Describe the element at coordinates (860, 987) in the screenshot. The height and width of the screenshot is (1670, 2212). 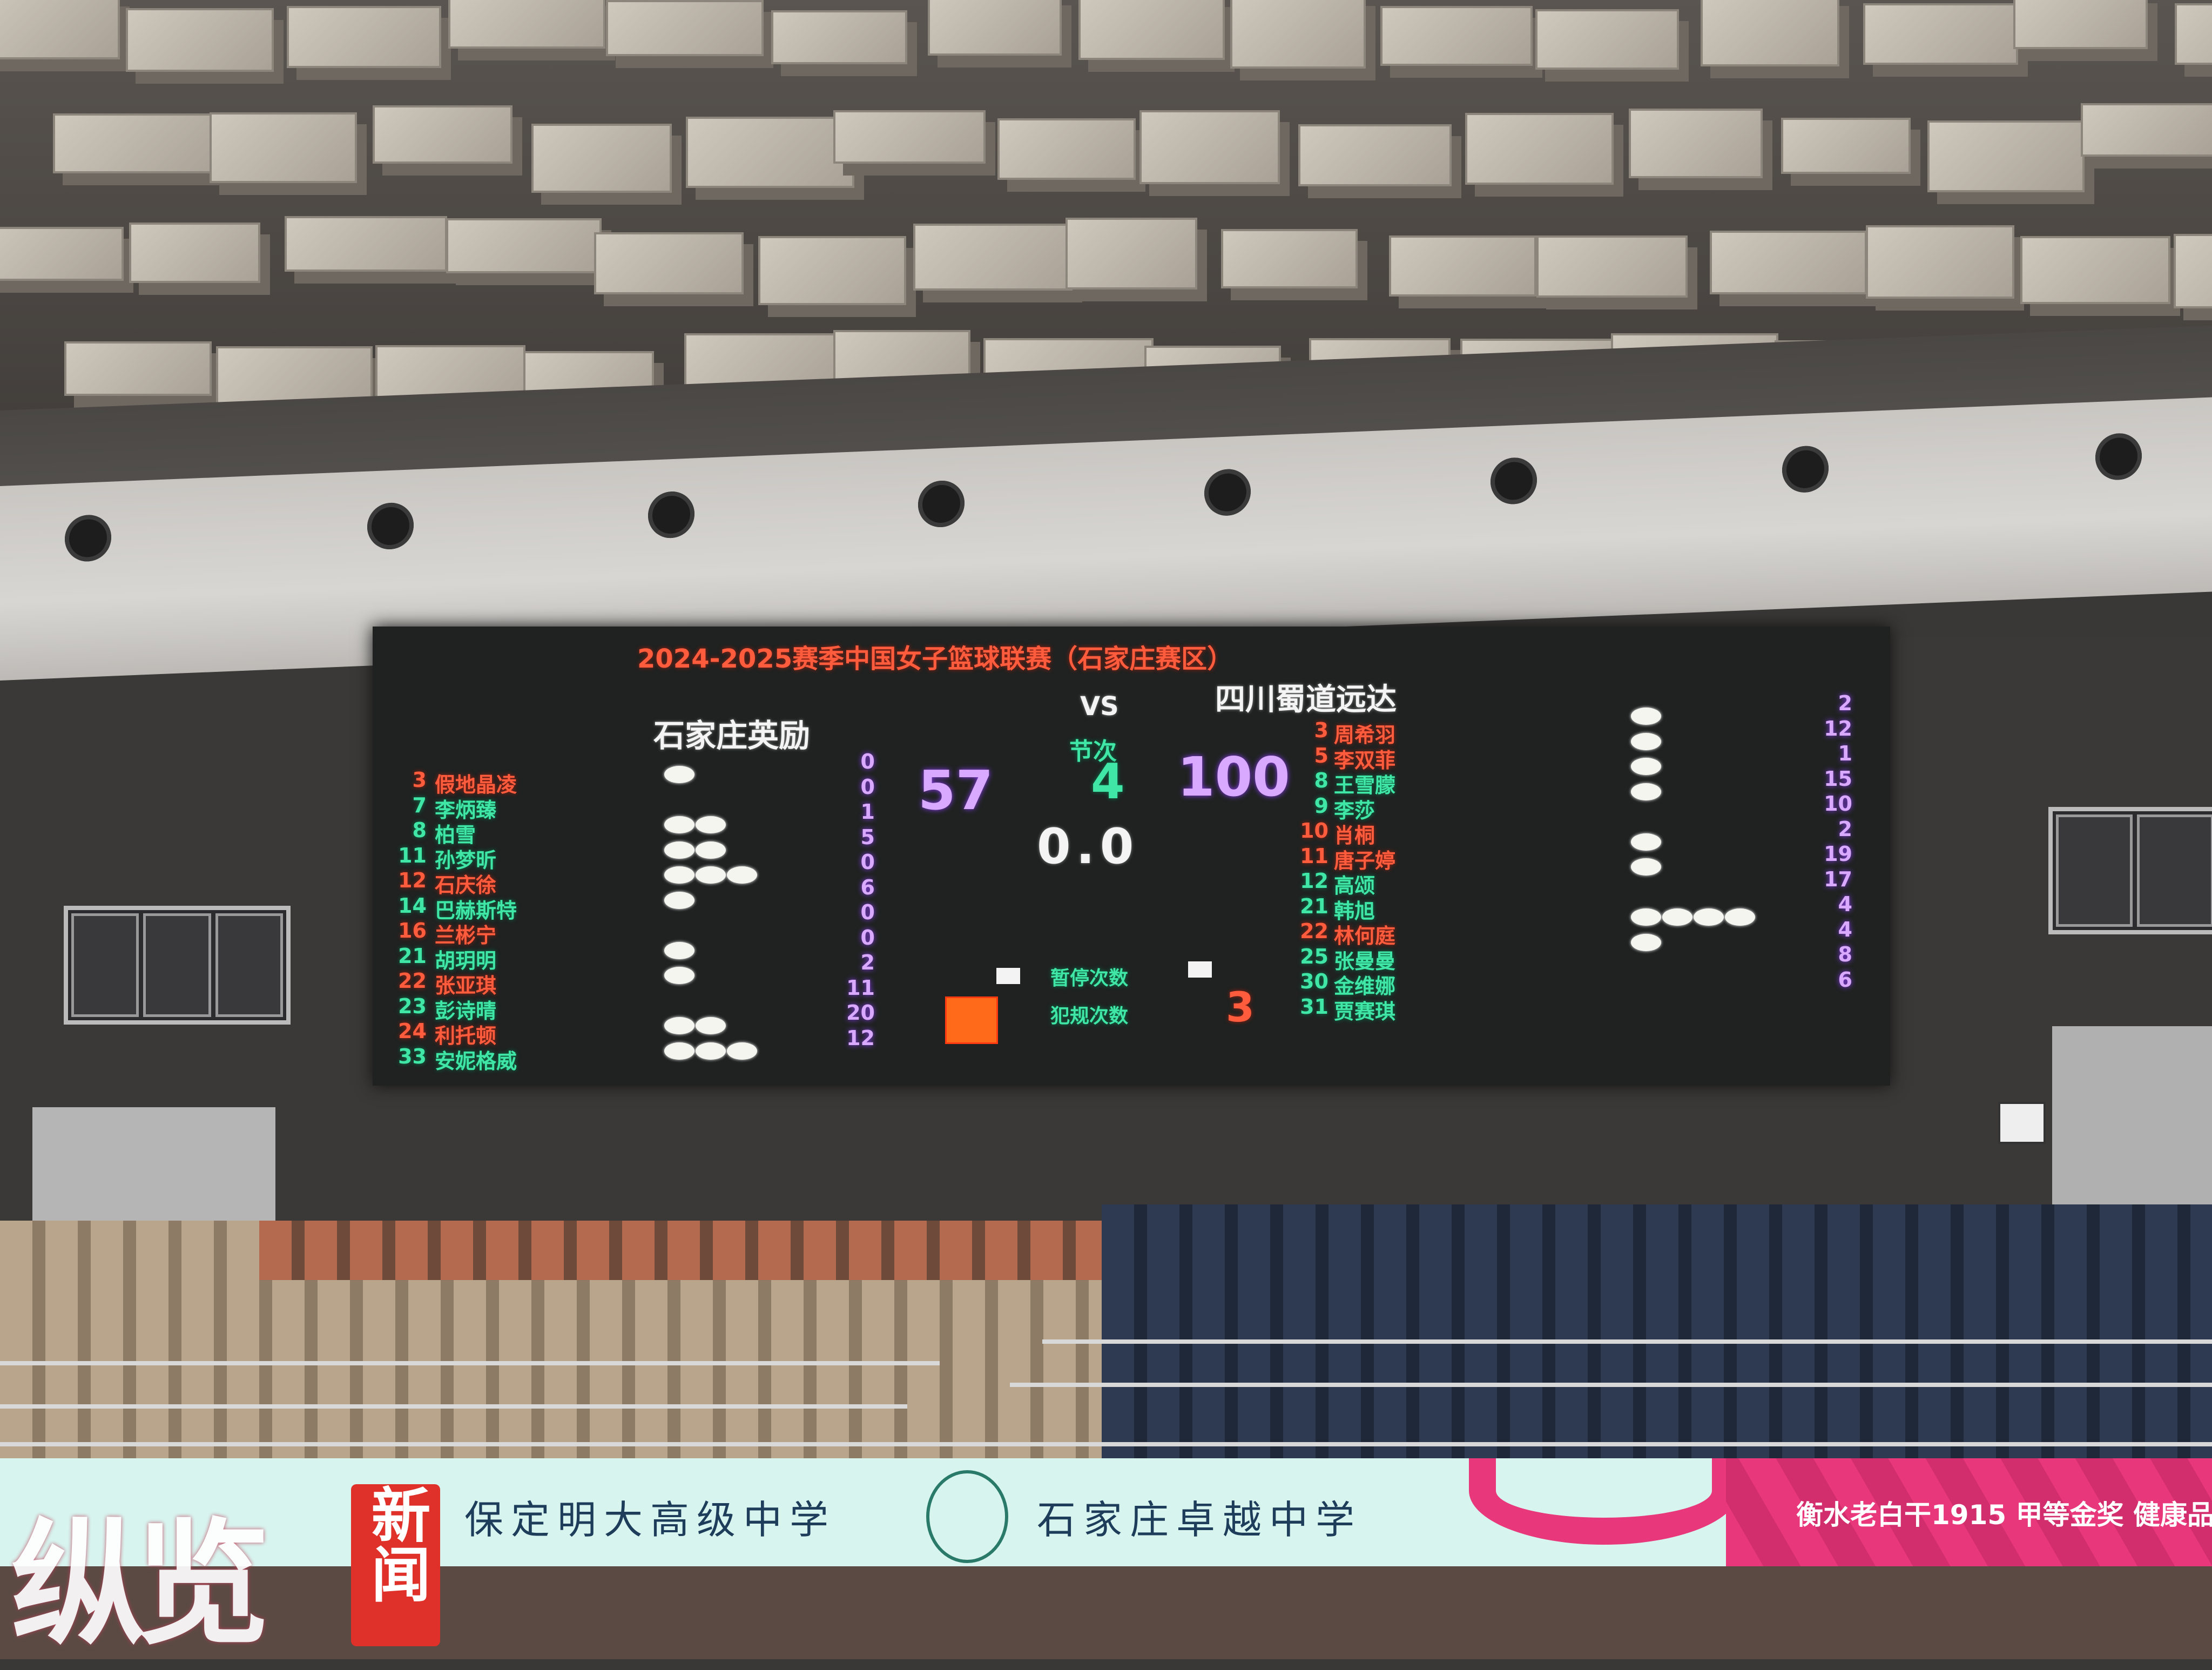
I see `player-points: 11` at that location.